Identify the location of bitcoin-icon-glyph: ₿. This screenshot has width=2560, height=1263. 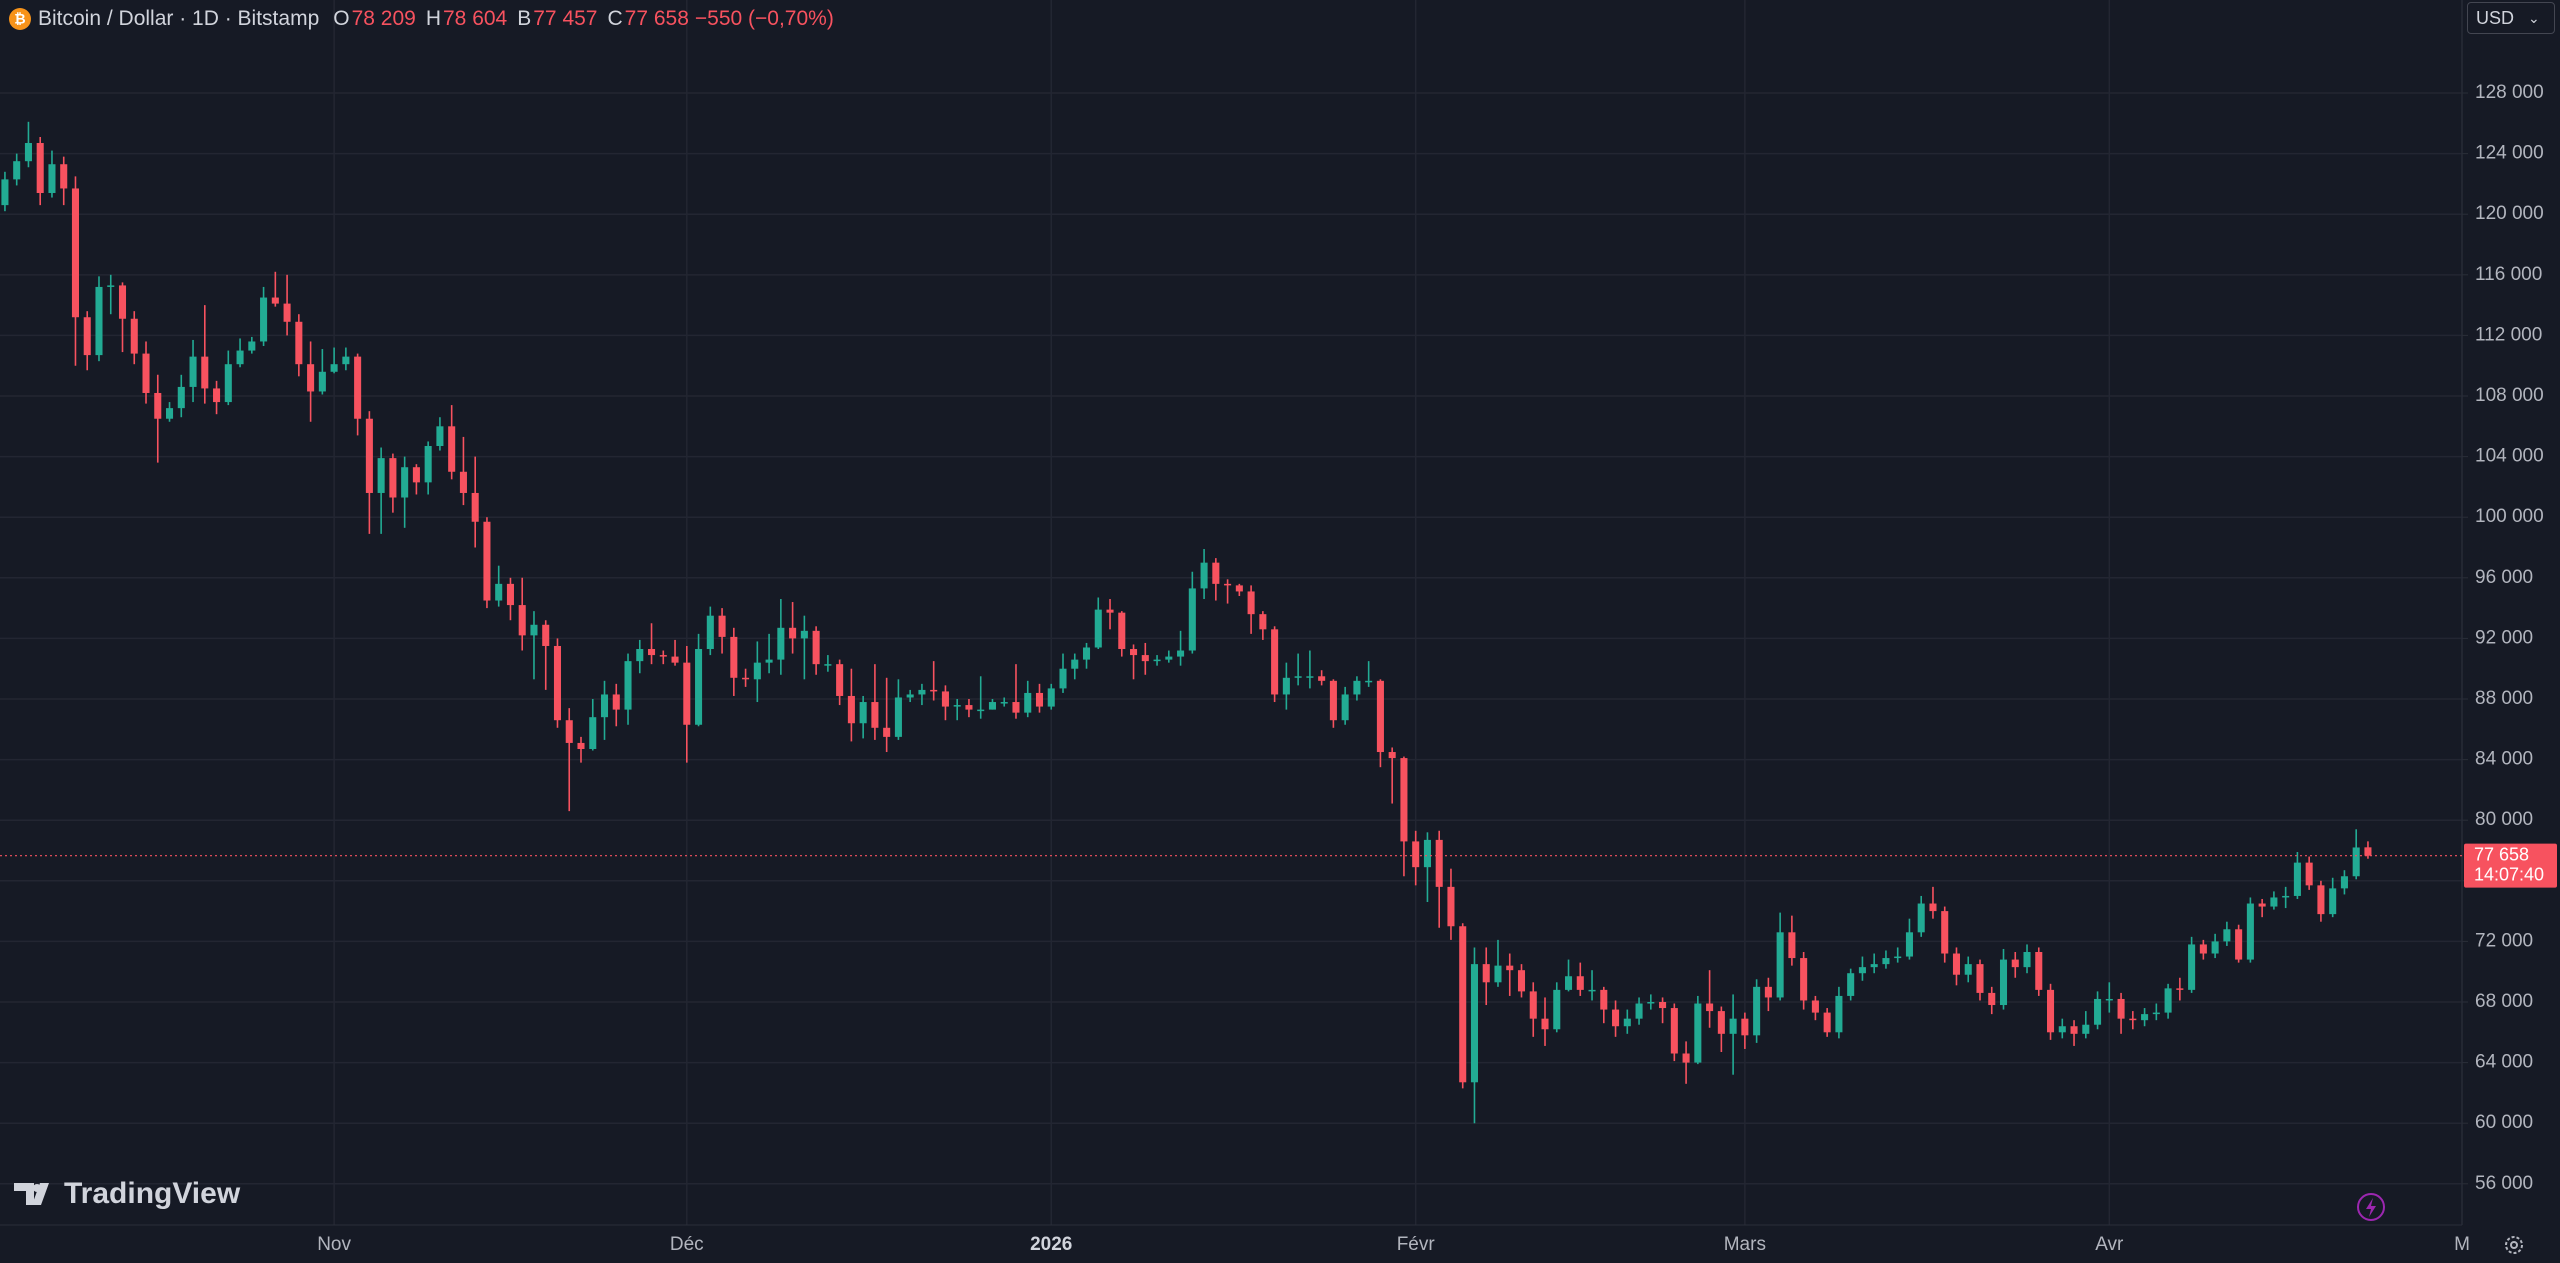
(19, 19).